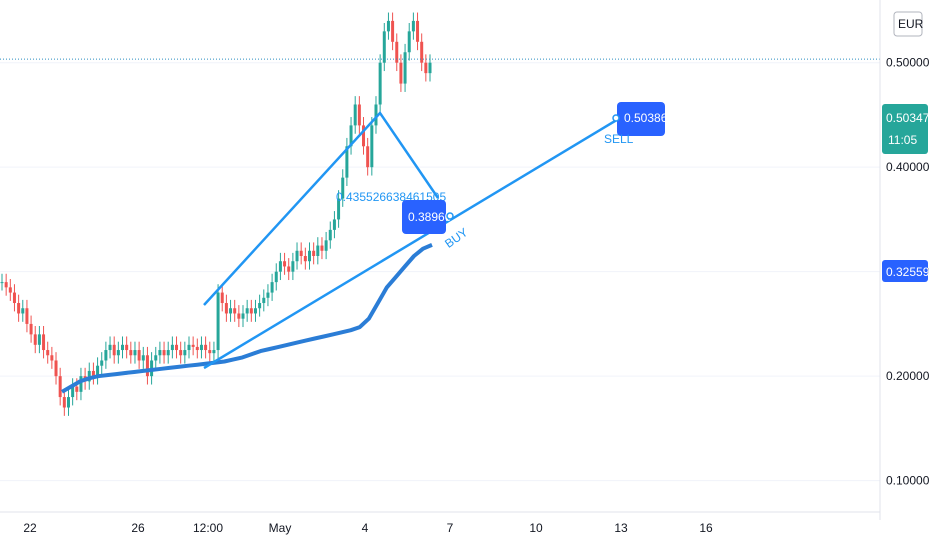 This screenshot has height=550, width=932. I want to click on time-tick-label: 4, so click(365, 528).